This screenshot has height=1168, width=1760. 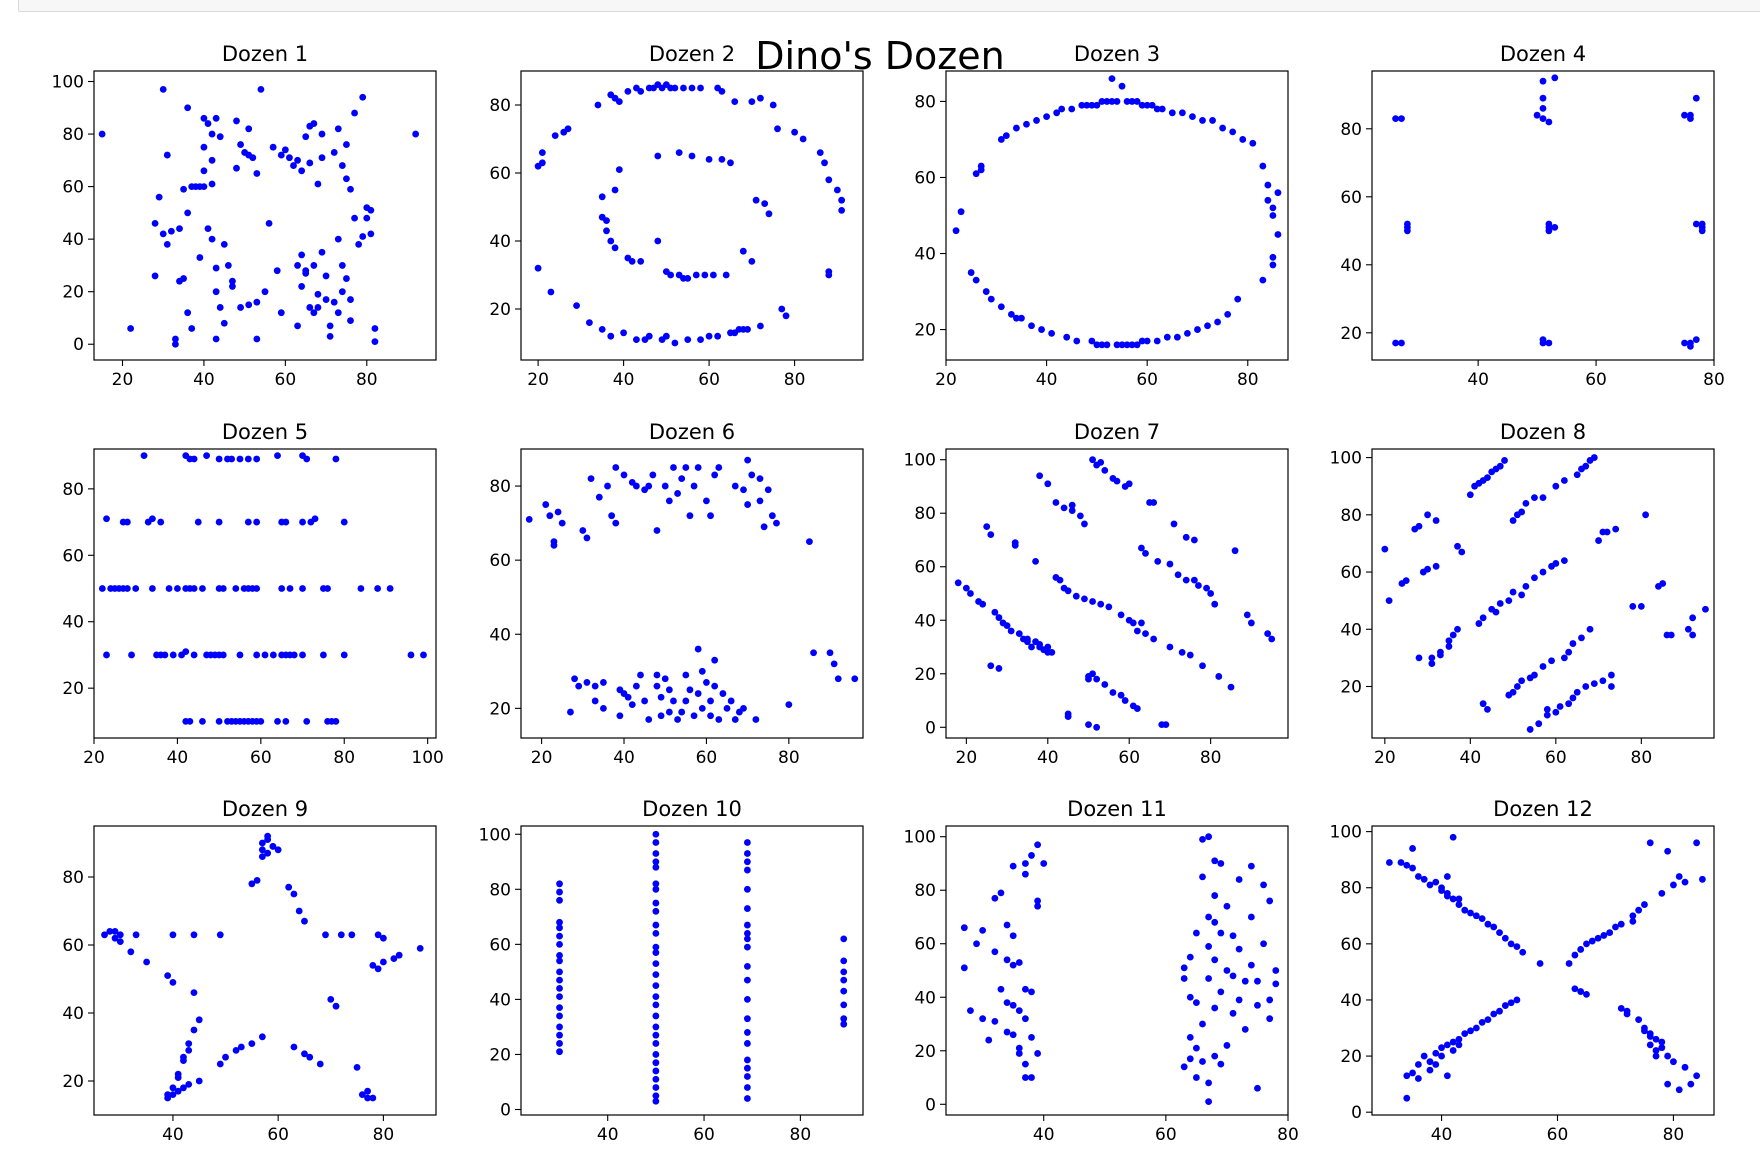 What do you see at coordinates (707, 758) in the screenshot?
I see `x-tick-label: 60` at bounding box center [707, 758].